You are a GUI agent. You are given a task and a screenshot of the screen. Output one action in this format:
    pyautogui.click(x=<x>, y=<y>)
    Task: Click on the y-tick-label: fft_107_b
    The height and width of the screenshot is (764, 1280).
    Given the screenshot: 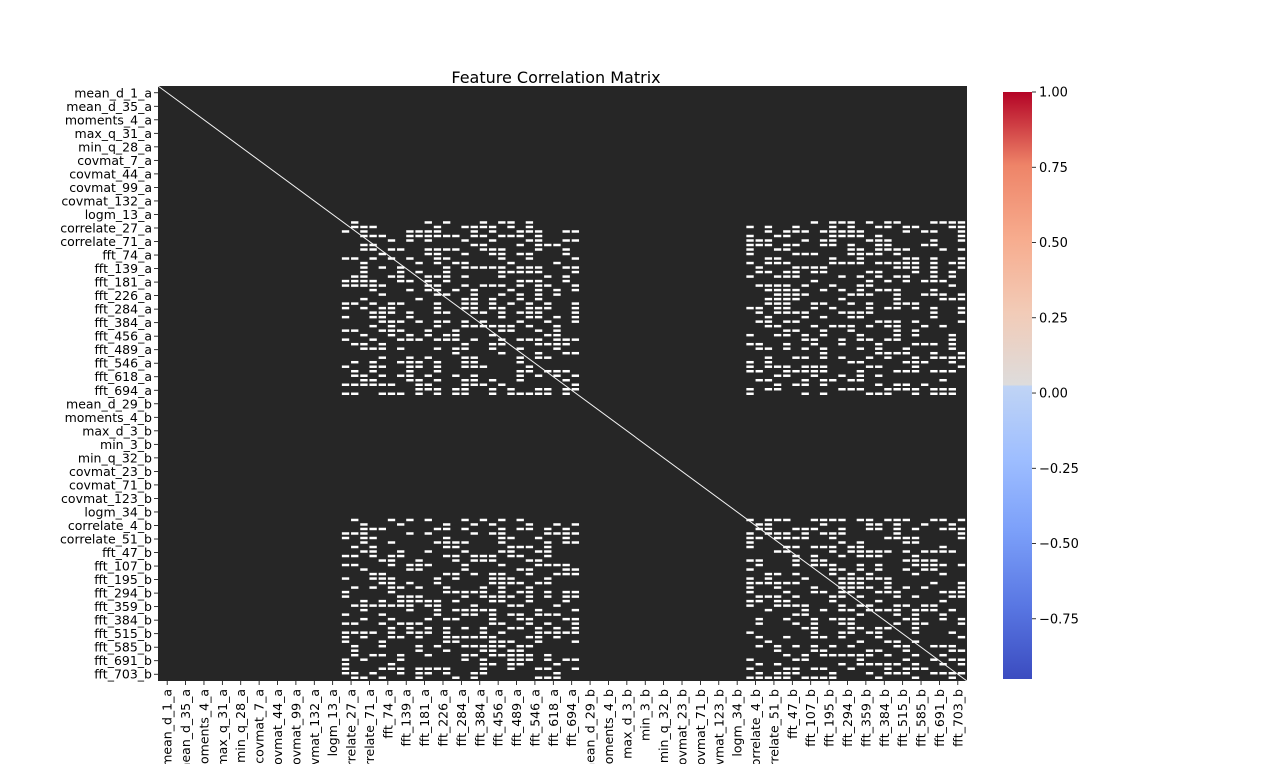 What is the action you would take?
    pyautogui.click(x=123, y=566)
    